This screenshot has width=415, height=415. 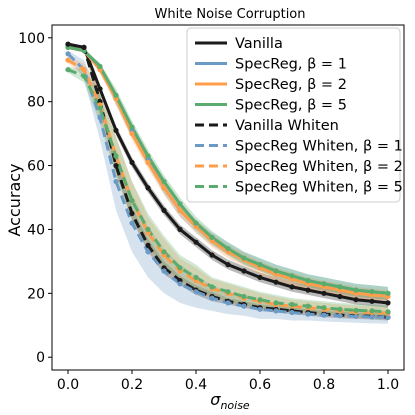 I want to click on chart-title: White Noise Corruption, so click(x=229, y=14).